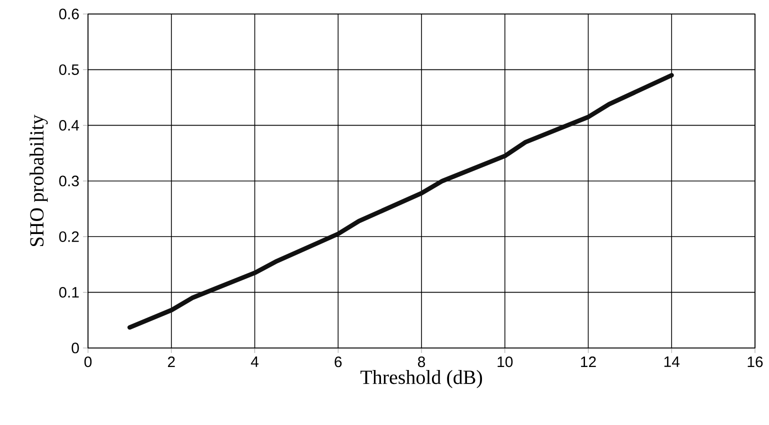  What do you see at coordinates (69, 125) in the screenshot?
I see `y-tick-label: 0.4` at bounding box center [69, 125].